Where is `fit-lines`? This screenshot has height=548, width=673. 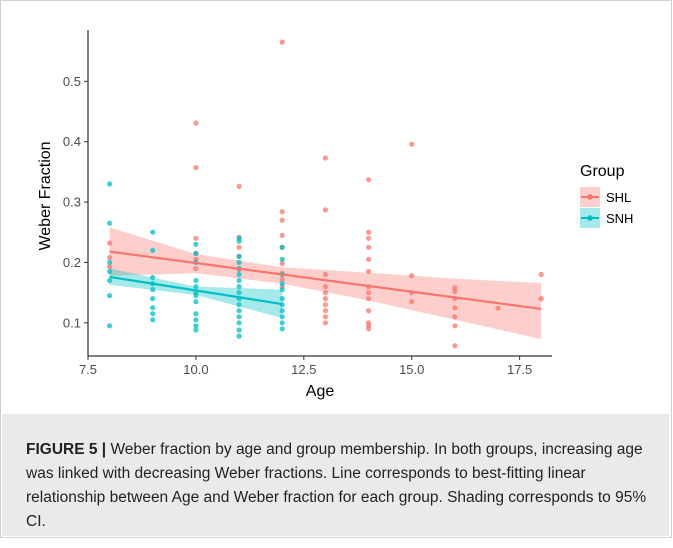
fit-lines is located at coordinates (325, 280).